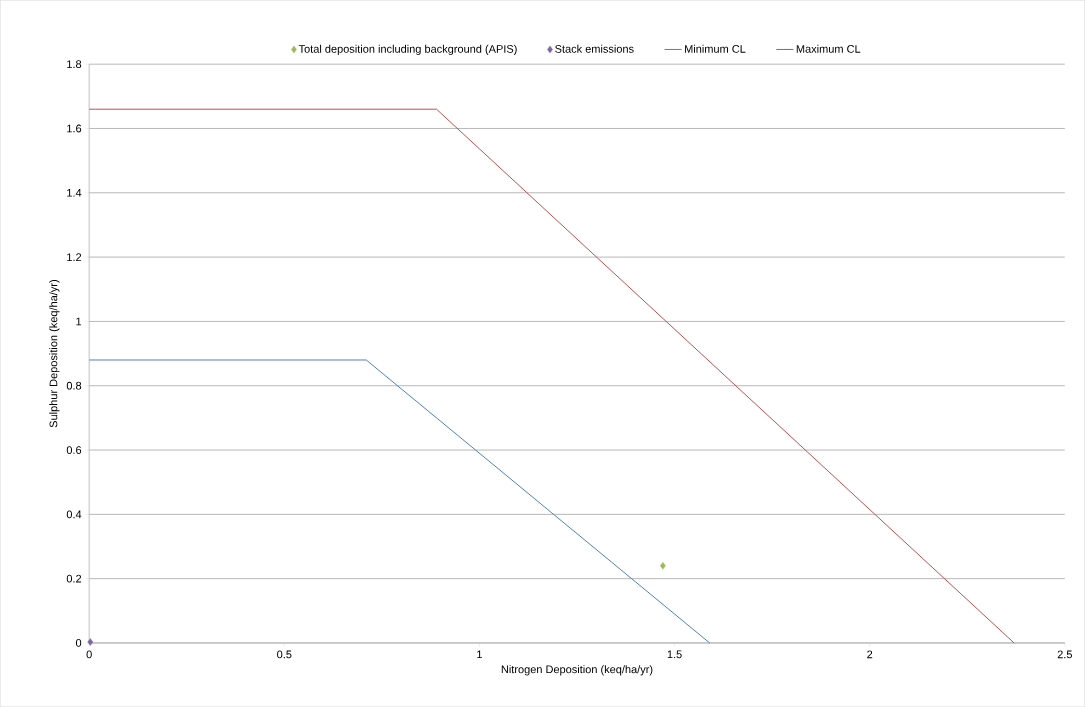  Describe the element at coordinates (74, 578) in the screenshot. I see `y-tick-label: 0.2` at that location.